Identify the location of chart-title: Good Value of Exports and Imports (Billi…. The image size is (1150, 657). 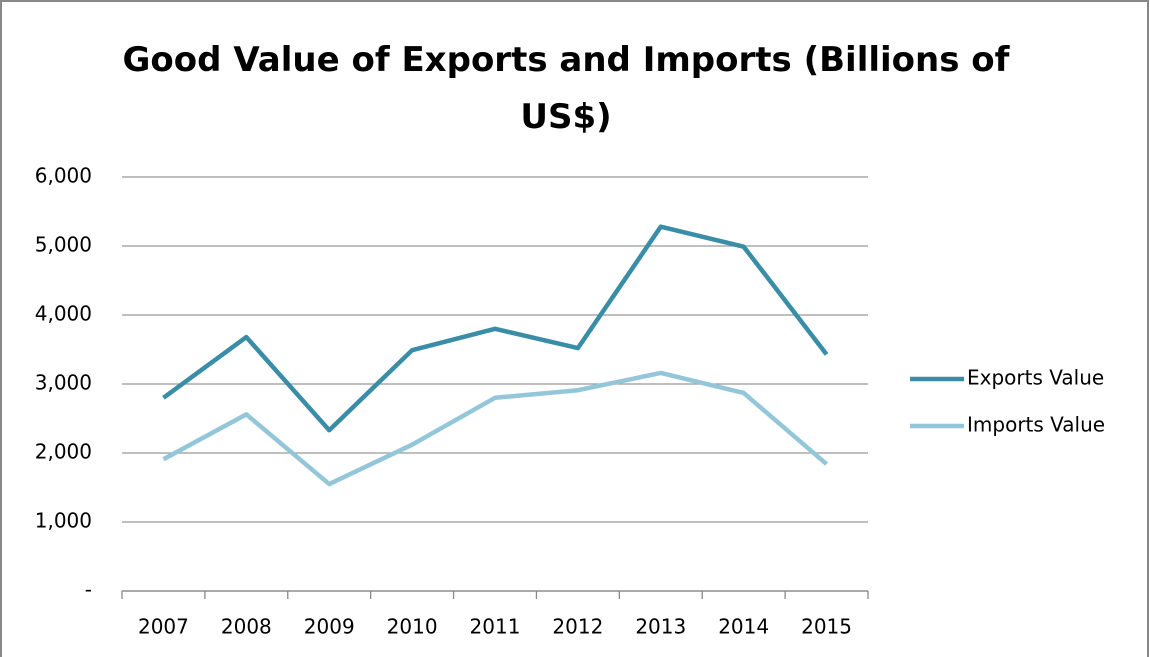
(566, 88).